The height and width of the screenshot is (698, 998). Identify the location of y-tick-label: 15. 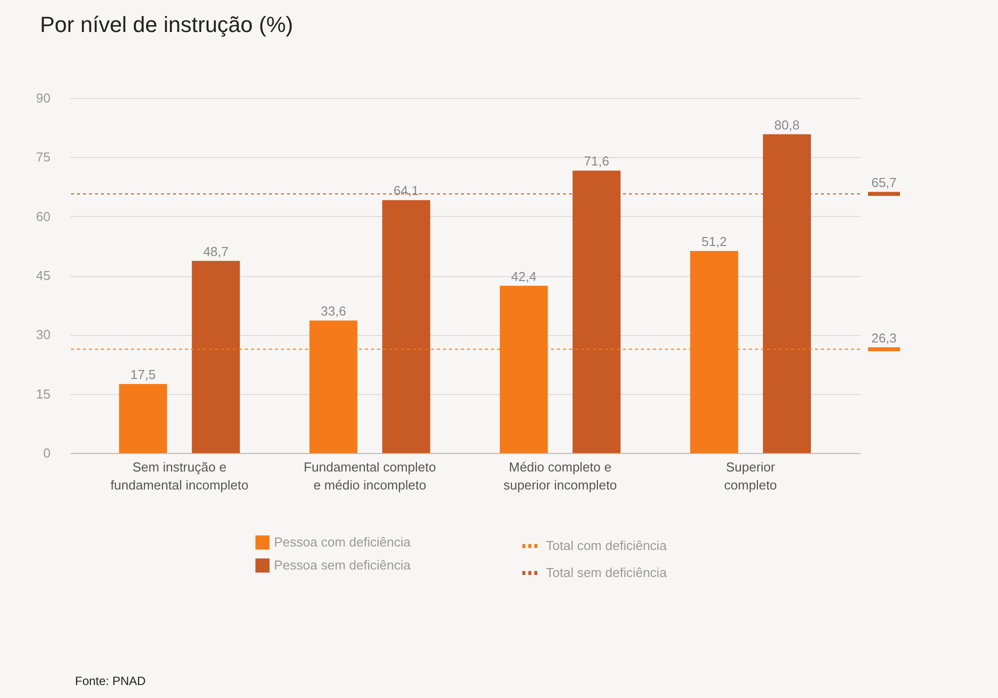
(43, 394).